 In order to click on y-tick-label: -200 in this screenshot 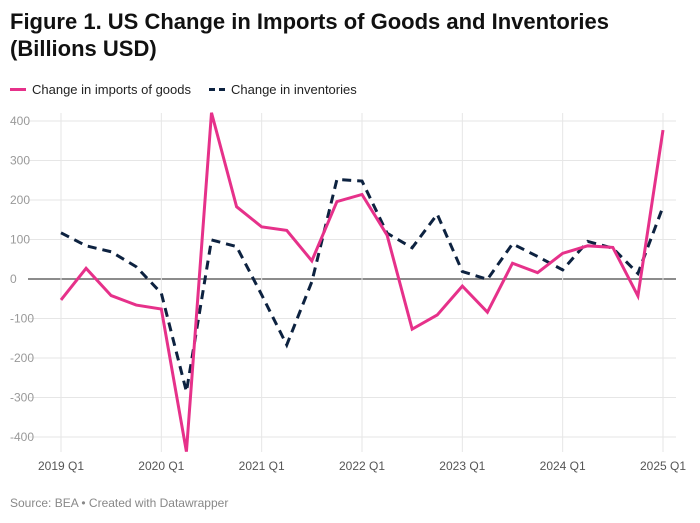, I will do `click(22, 358)`.